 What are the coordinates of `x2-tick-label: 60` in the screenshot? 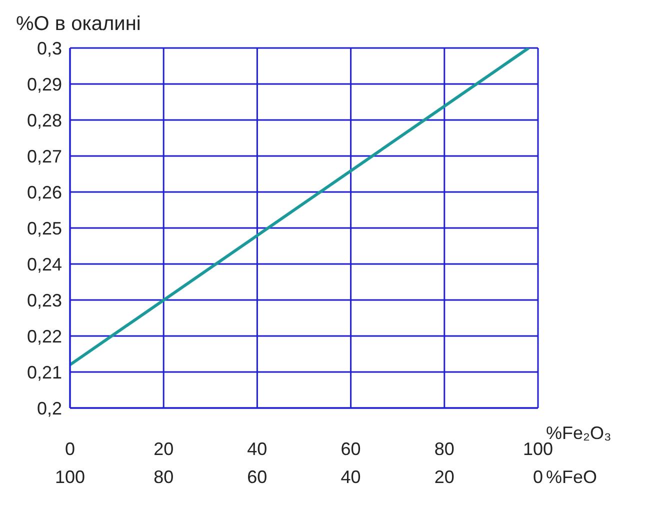 It's located at (257, 477).